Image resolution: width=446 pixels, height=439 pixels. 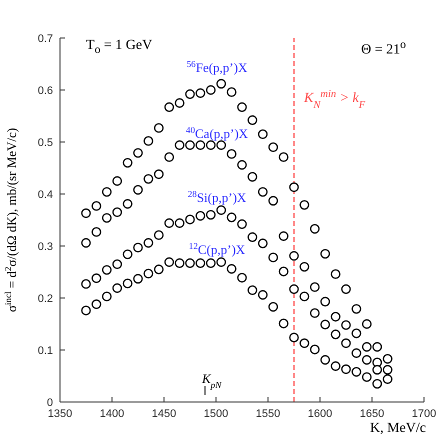 What do you see at coordinates (119, 47) in the screenshot?
I see `annotation: T$_{o}$ = 1 GeV` at bounding box center [119, 47].